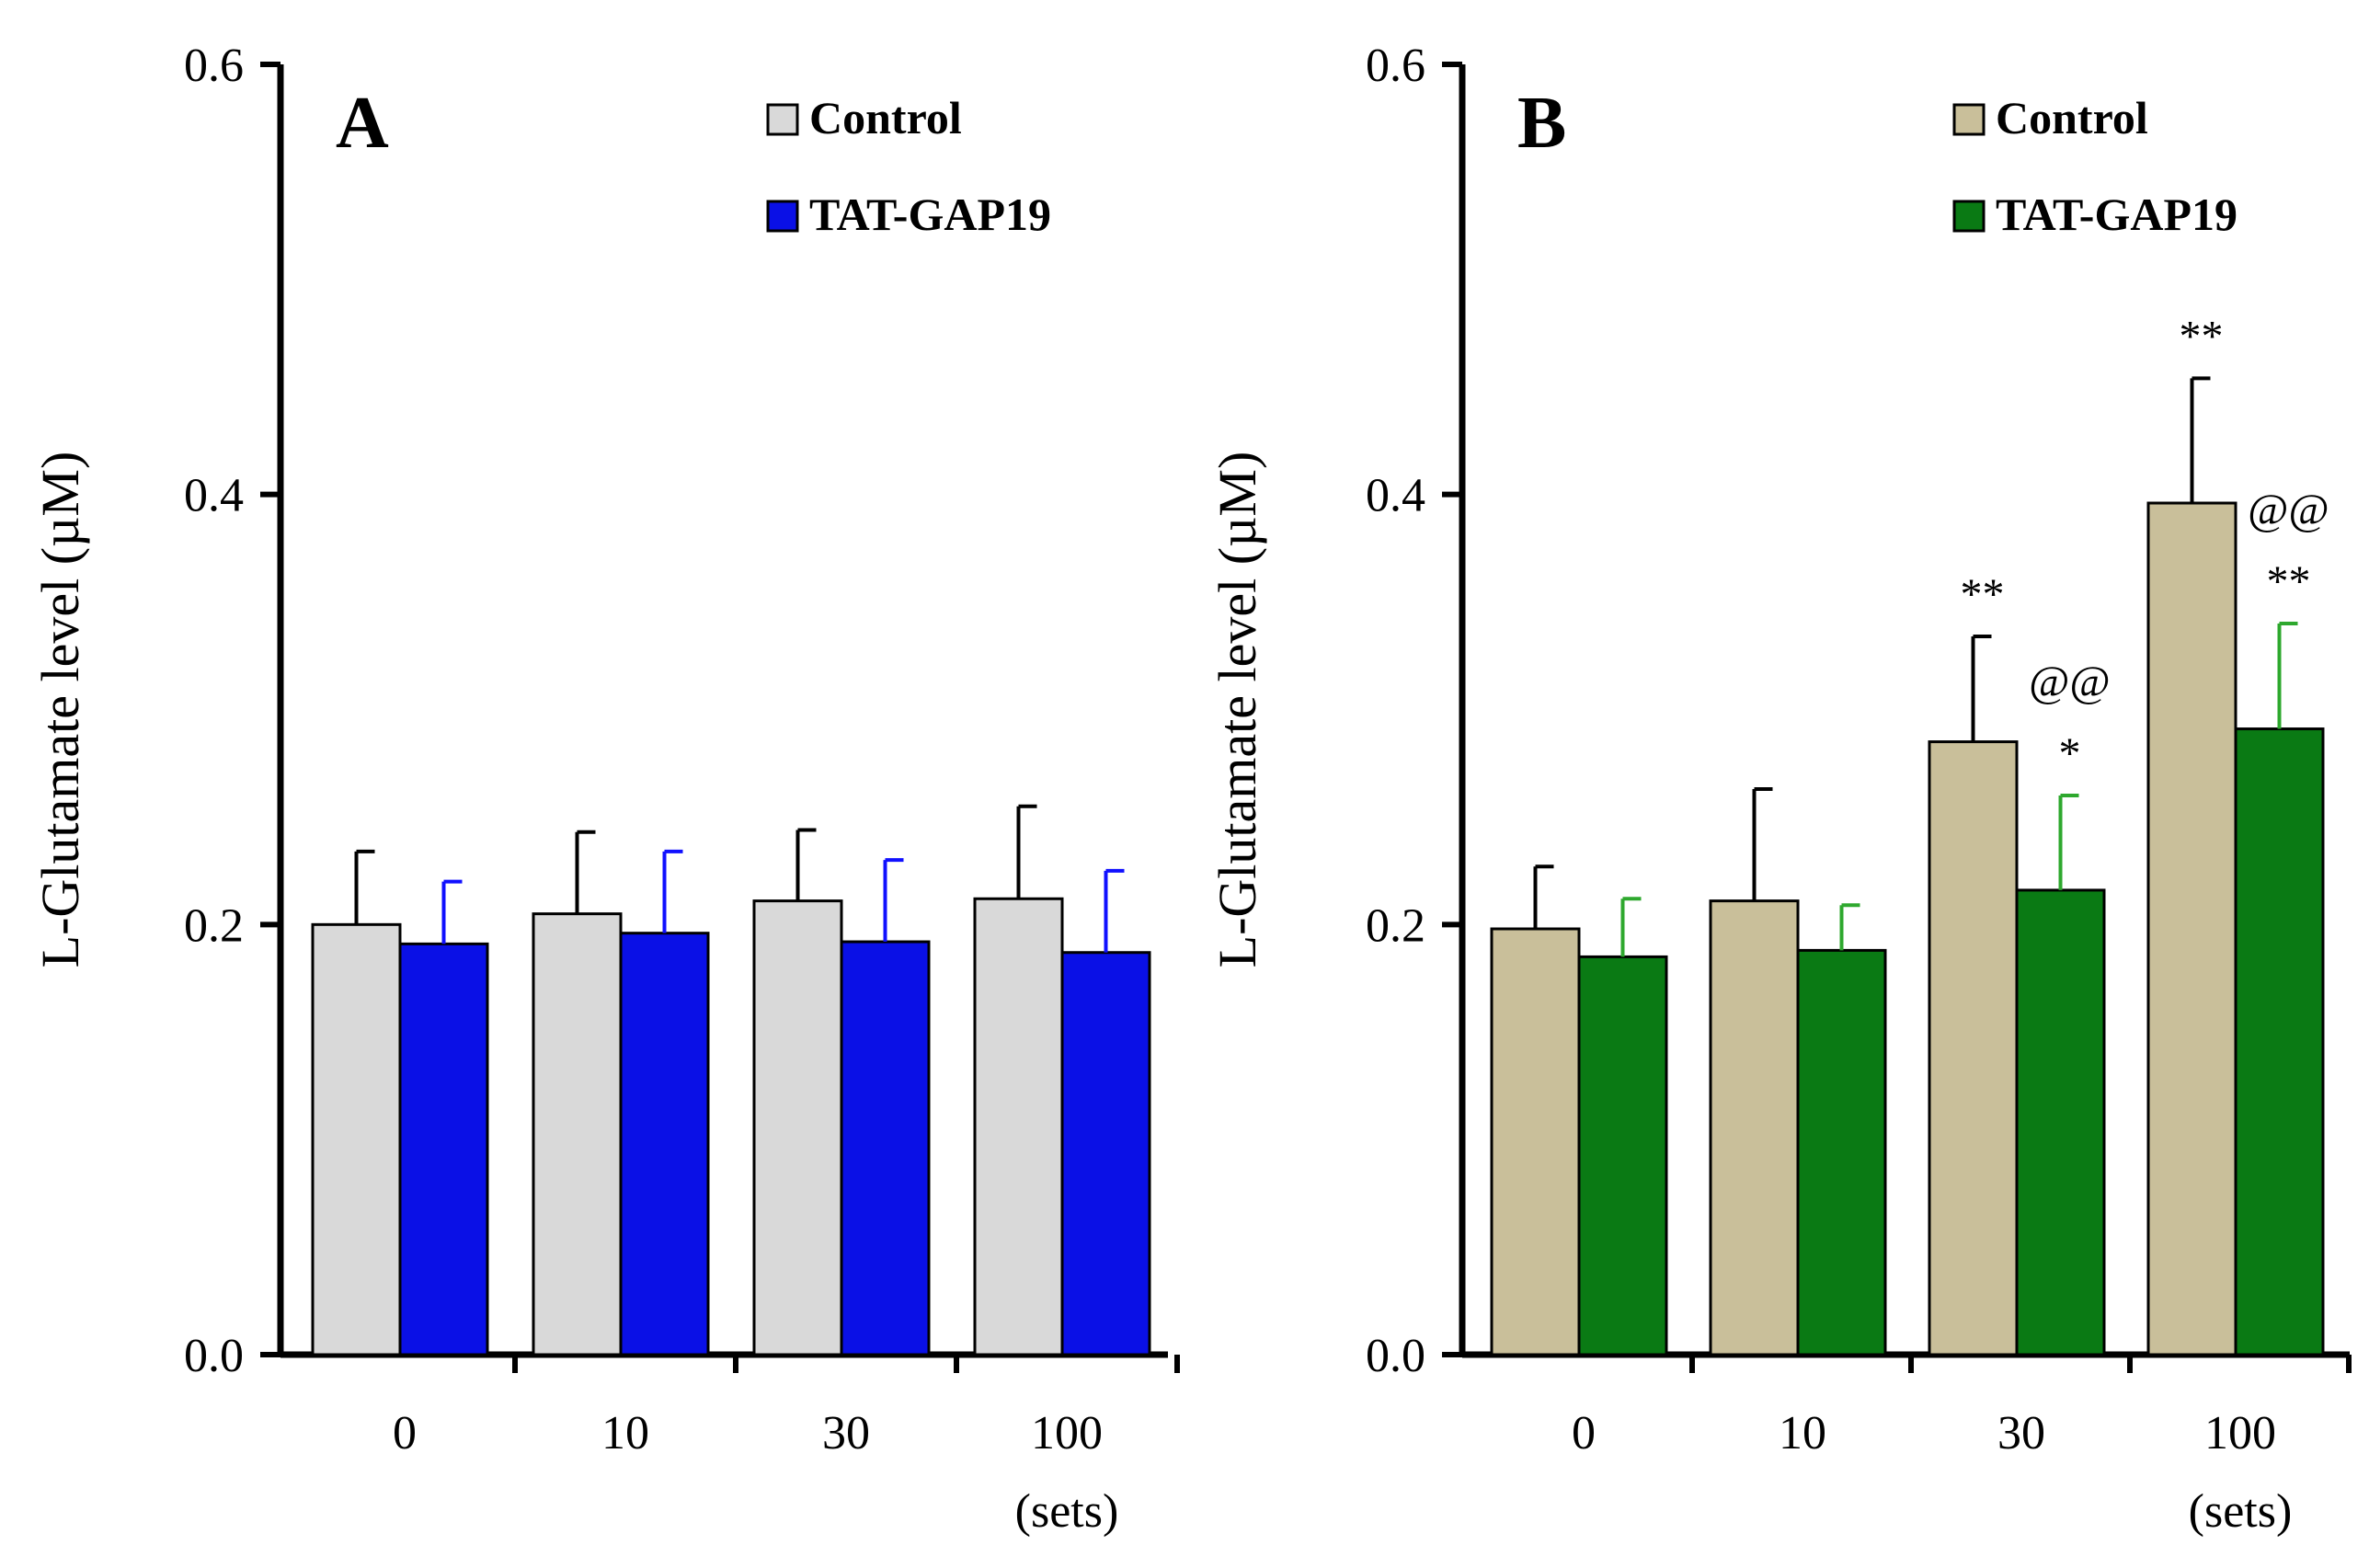  Describe the element at coordinates (362, 123) in the screenshot. I see `panel-label: A` at that location.